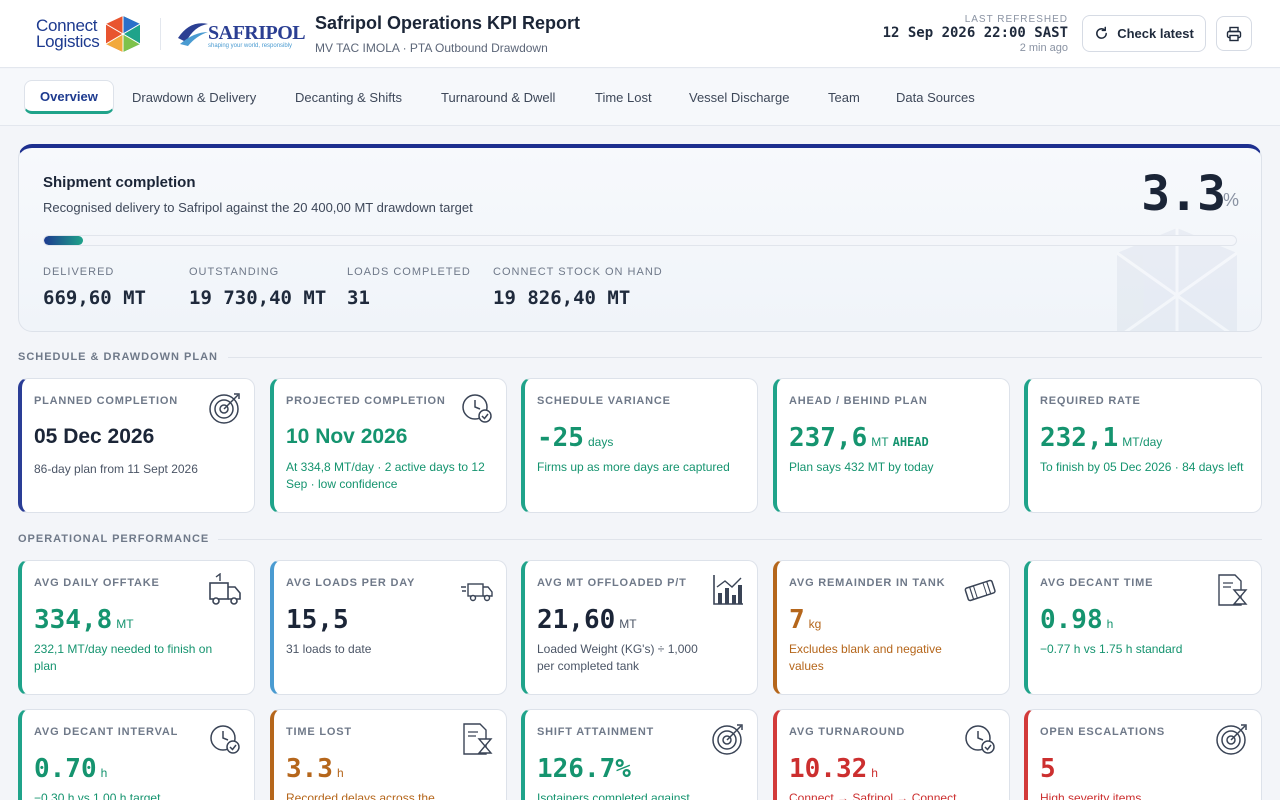  I want to click on kpi-value: 05 Dec 2026, so click(94, 436).